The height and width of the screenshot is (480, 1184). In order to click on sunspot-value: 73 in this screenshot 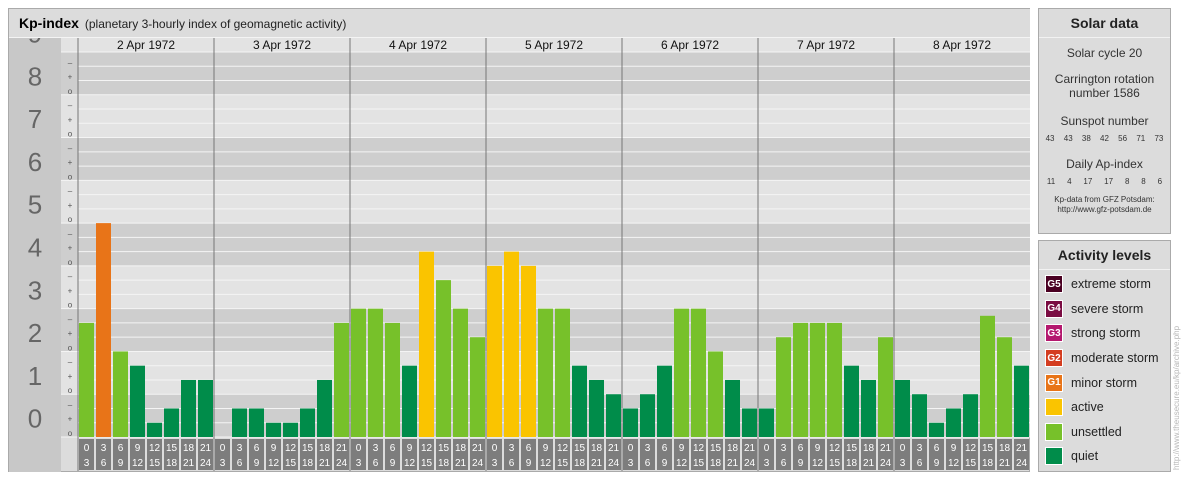, I will do `click(1159, 138)`.